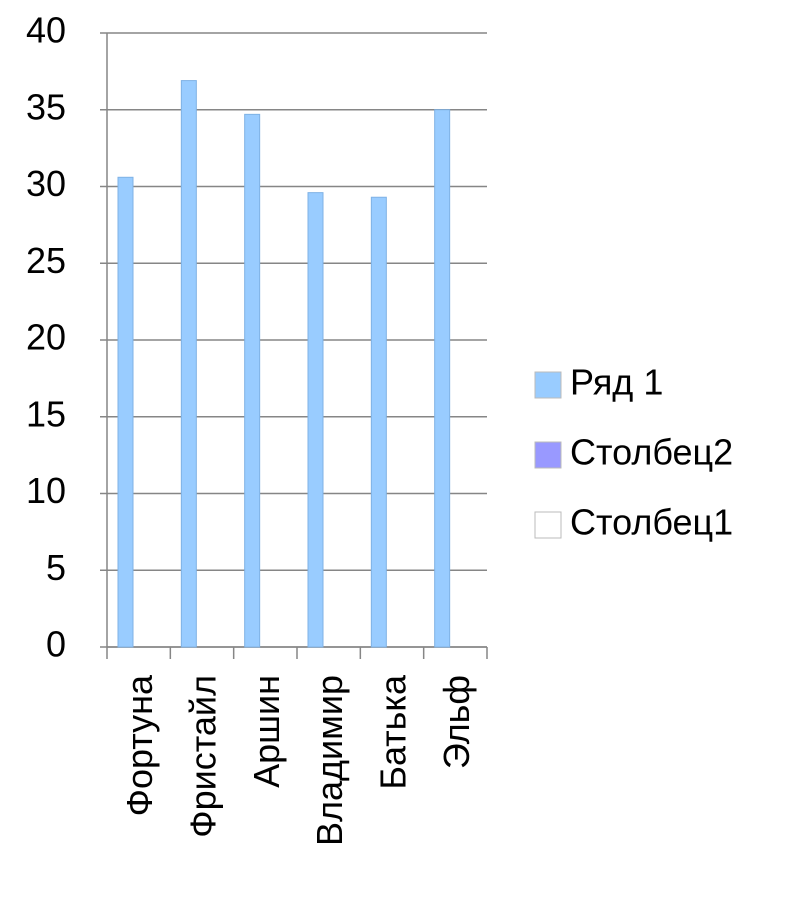 The width and height of the screenshot is (792, 900). I want to click on legend-label: Ряд 1, so click(616, 382).